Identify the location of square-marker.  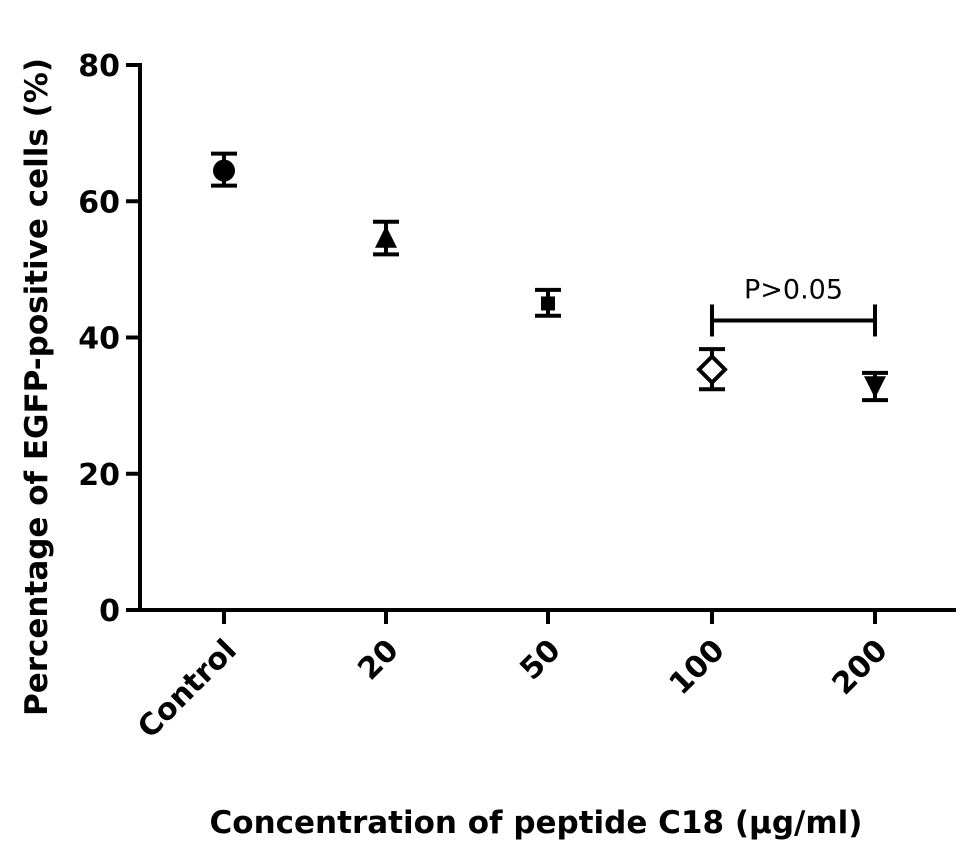
(548, 303).